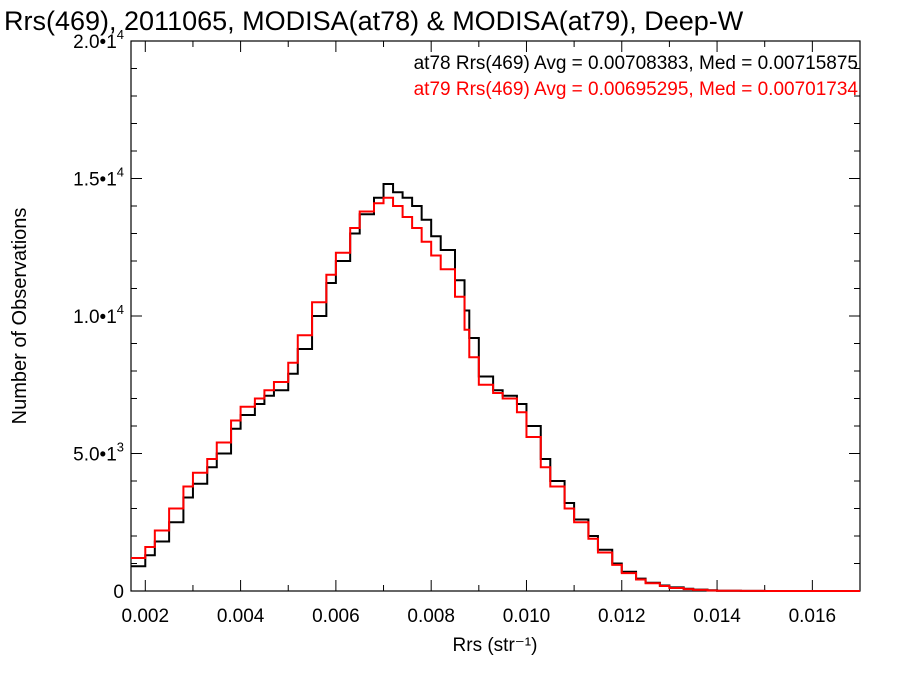 The width and height of the screenshot is (900, 675). Describe the element at coordinates (527, 616) in the screenshot. I see `x-tick-label: 0.010` at that location.